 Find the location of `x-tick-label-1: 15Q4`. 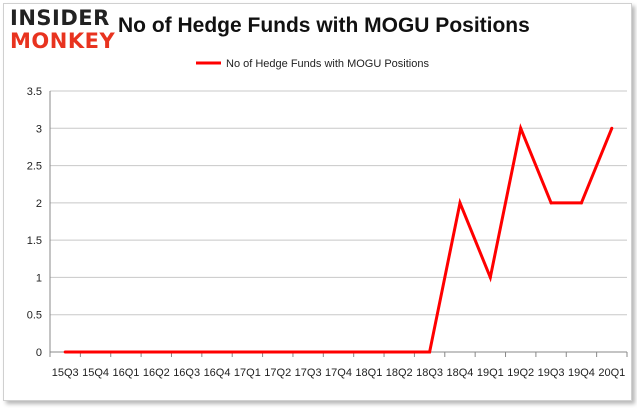

x-tick-label-1: 15Q4 is located at coordinates (95, 373).